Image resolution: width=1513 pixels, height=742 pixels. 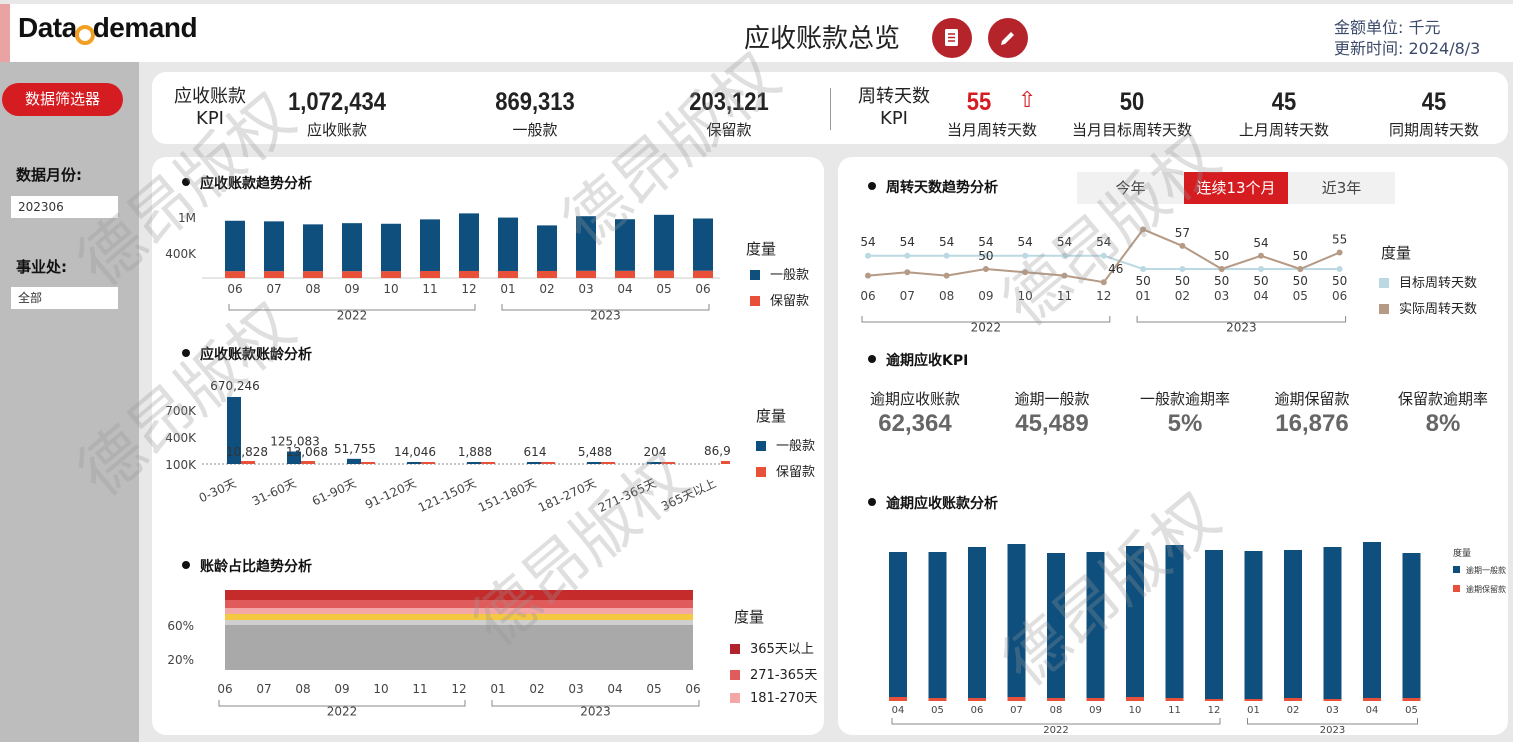 I want to click on x-tick-label: 365天以上, so click(x=688, y=495).